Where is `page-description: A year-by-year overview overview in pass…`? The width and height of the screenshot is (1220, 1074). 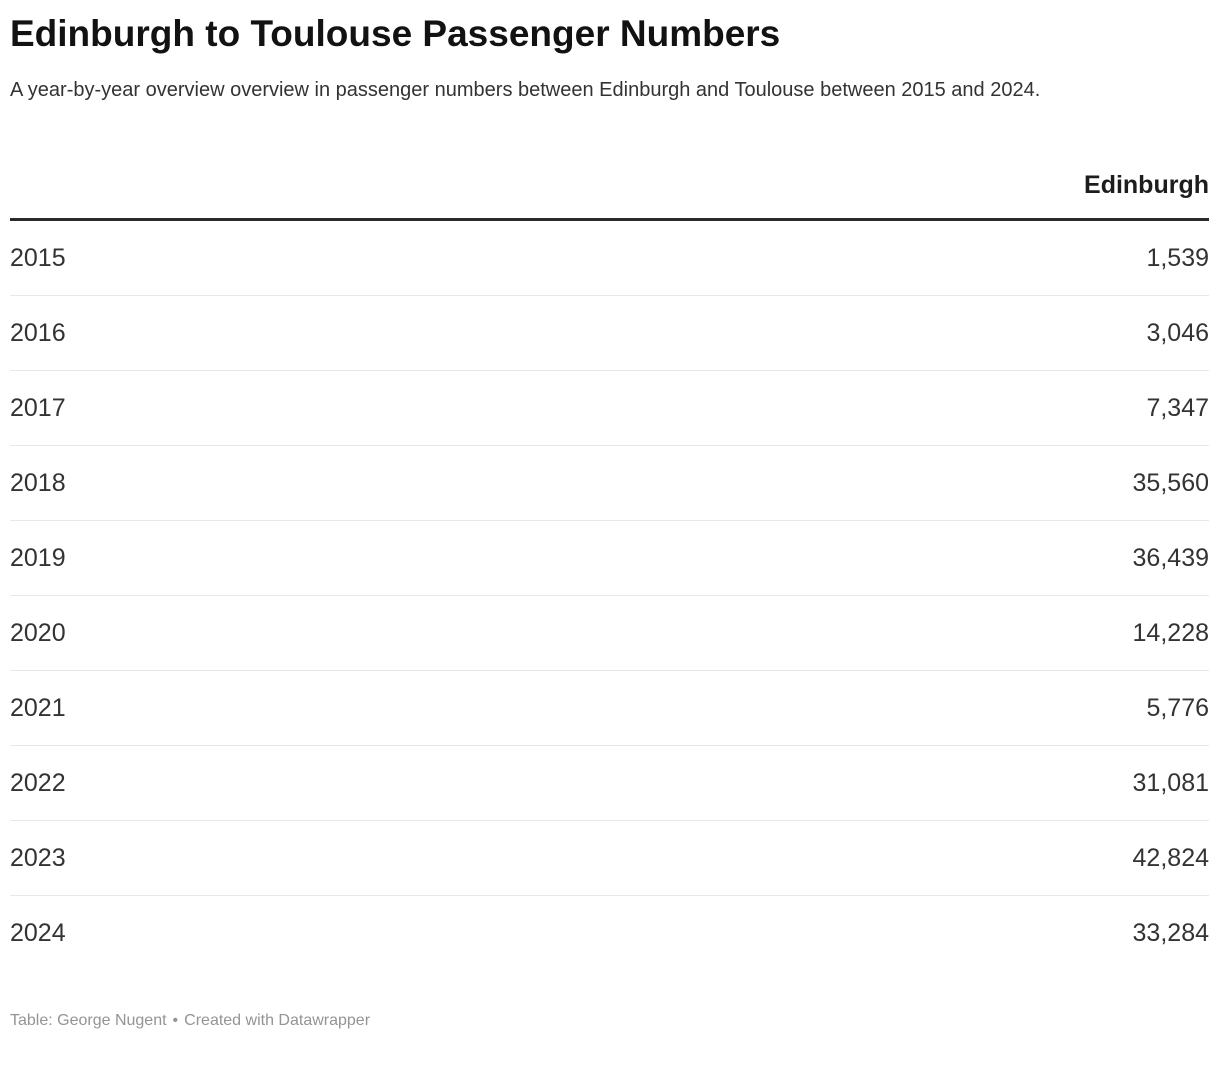 page-description: A year-by-year overview overview in pass… is located at coordinates (525, 90).